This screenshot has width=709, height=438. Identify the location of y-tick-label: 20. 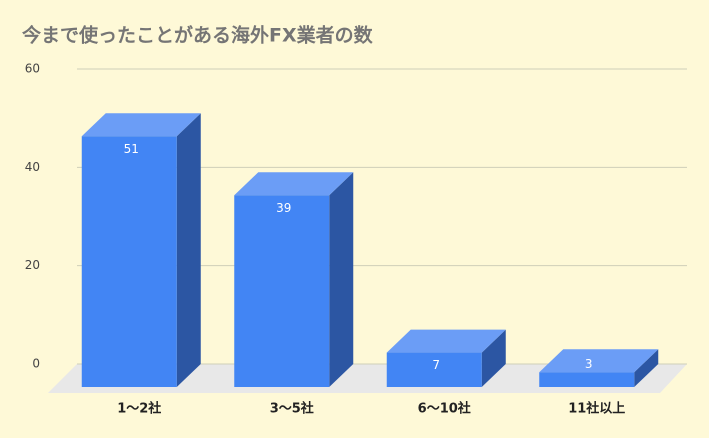
(32, 265).